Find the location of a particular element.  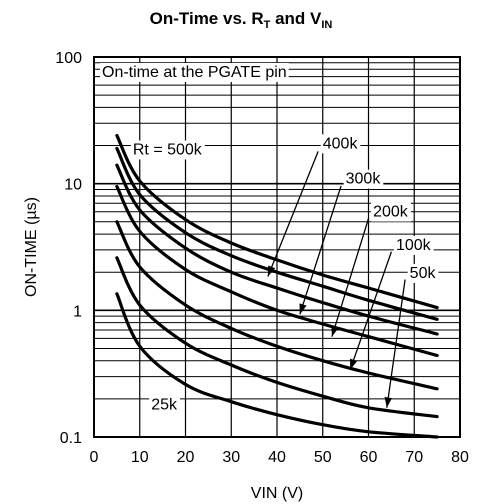

x-tick-label: 60 is located at coordinates (369, 457).